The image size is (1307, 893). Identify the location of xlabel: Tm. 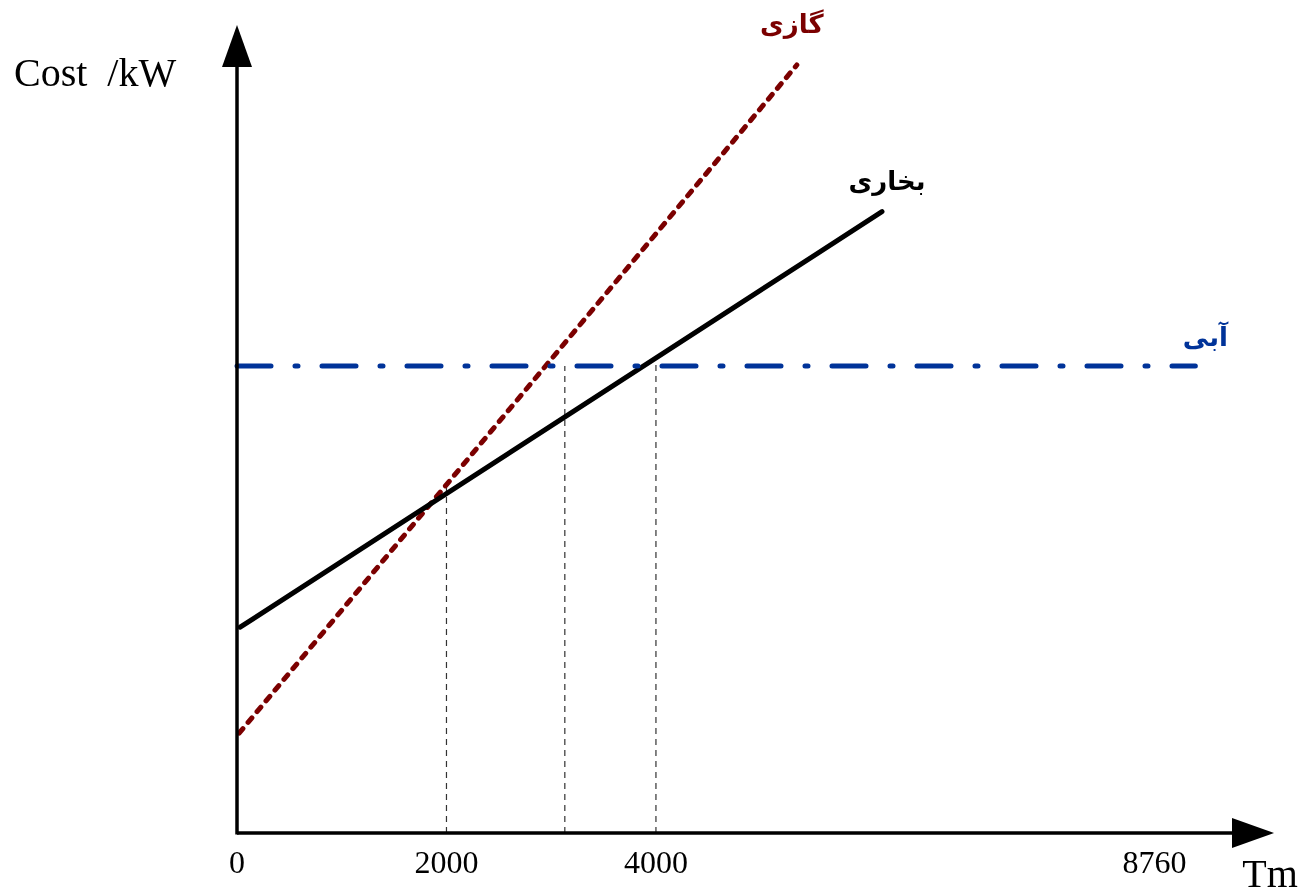
(1270, 872).